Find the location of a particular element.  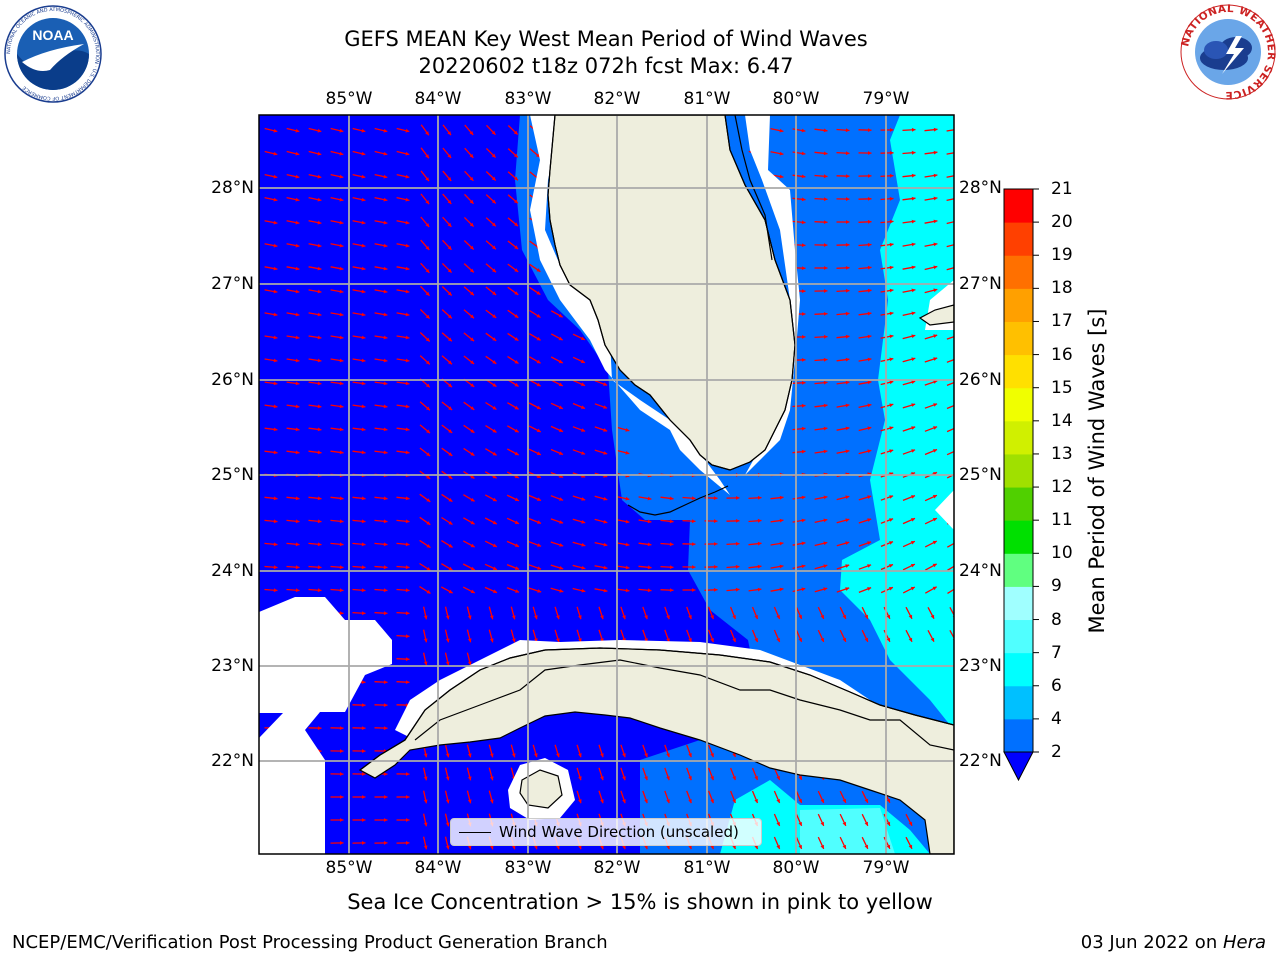

lat-label-left: 27°N is located at coordinates (232, 284).